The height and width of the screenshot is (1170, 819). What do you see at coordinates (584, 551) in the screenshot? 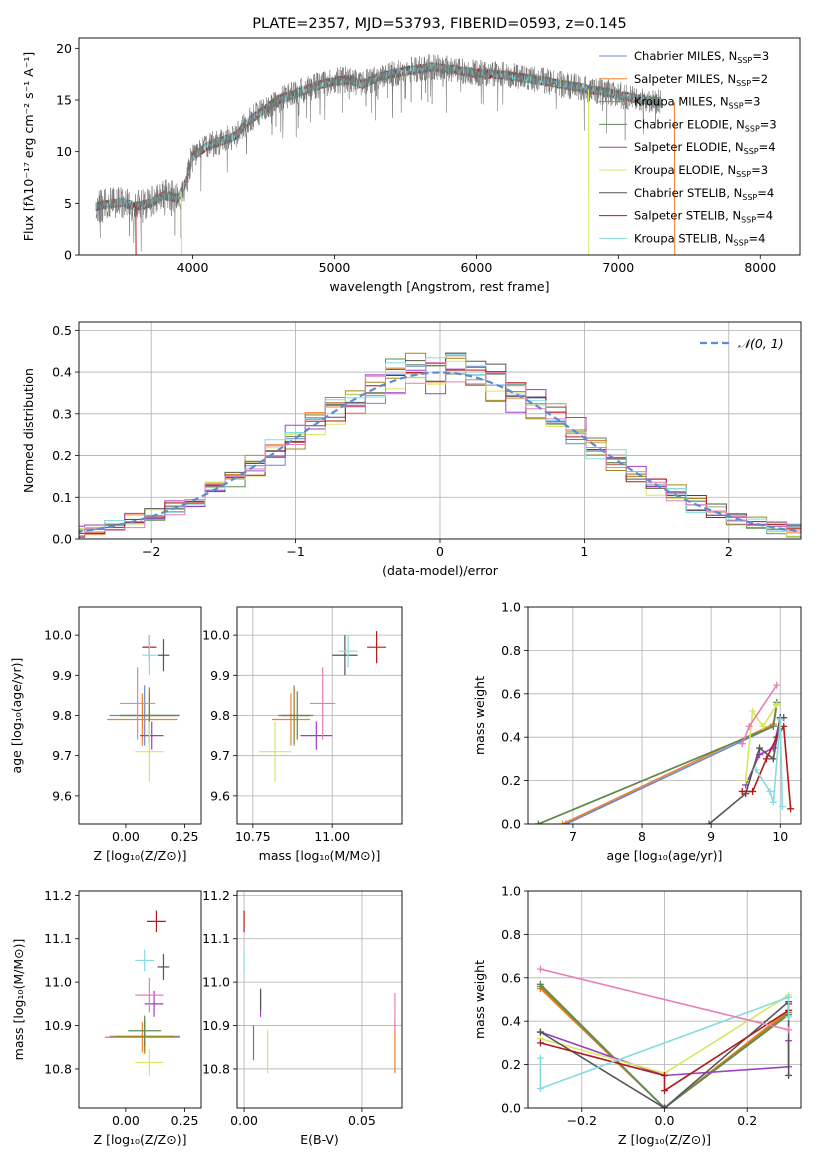
I see `x-tick-label: 1` at bounding box center [584, 551].